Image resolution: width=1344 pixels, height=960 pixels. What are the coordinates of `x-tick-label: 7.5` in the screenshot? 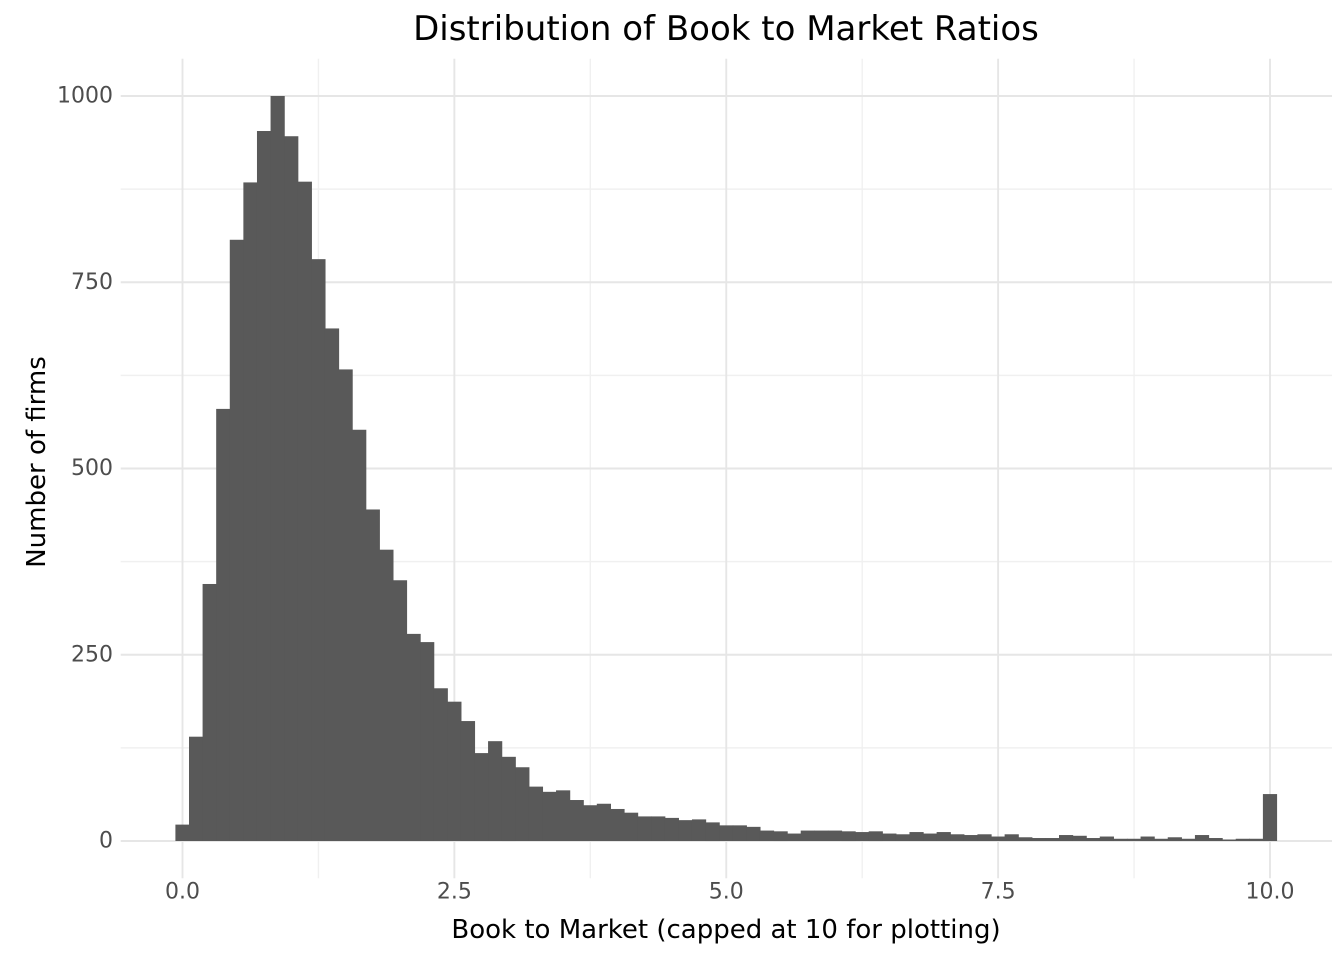 It's located at (998, 892).